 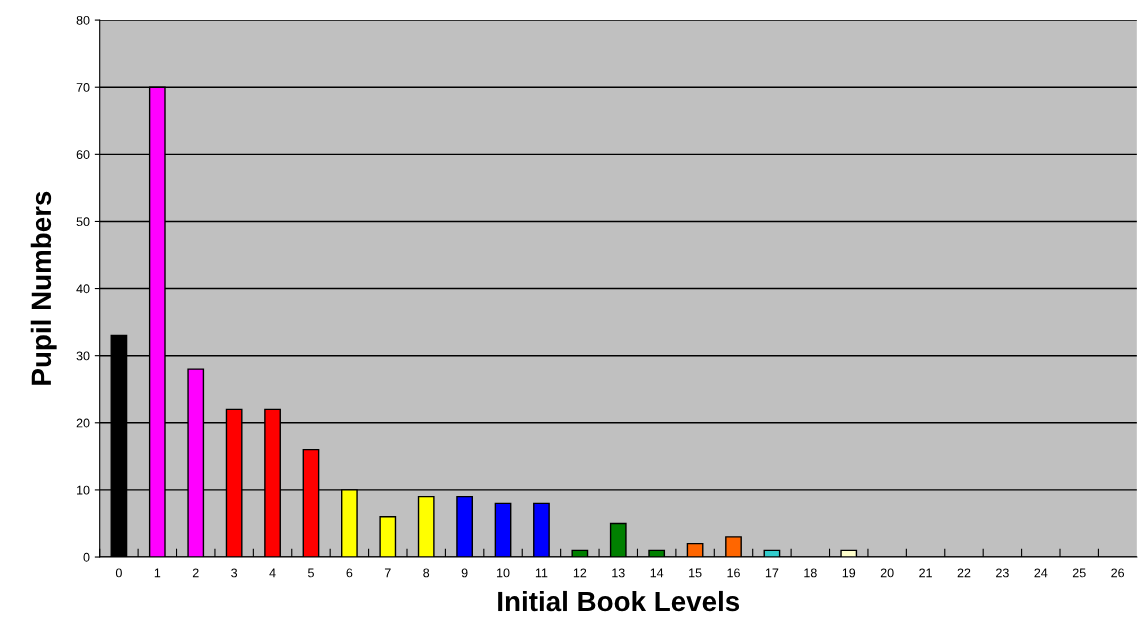 I want to click on y-tick-label: 80, so click(x=83, y=20).